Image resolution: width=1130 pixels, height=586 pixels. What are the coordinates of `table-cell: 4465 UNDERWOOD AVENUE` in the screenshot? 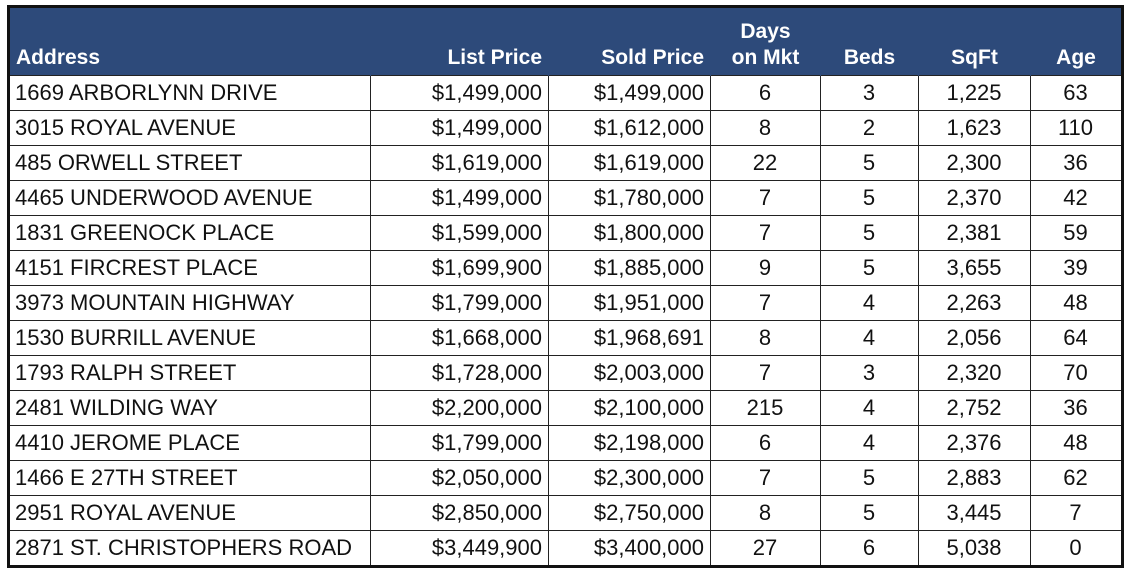 It's located at (189, 198).